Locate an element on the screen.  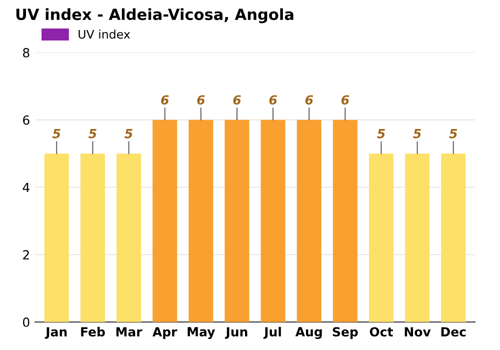
x-tick-label: Jul is located at coordinates (272, 332).